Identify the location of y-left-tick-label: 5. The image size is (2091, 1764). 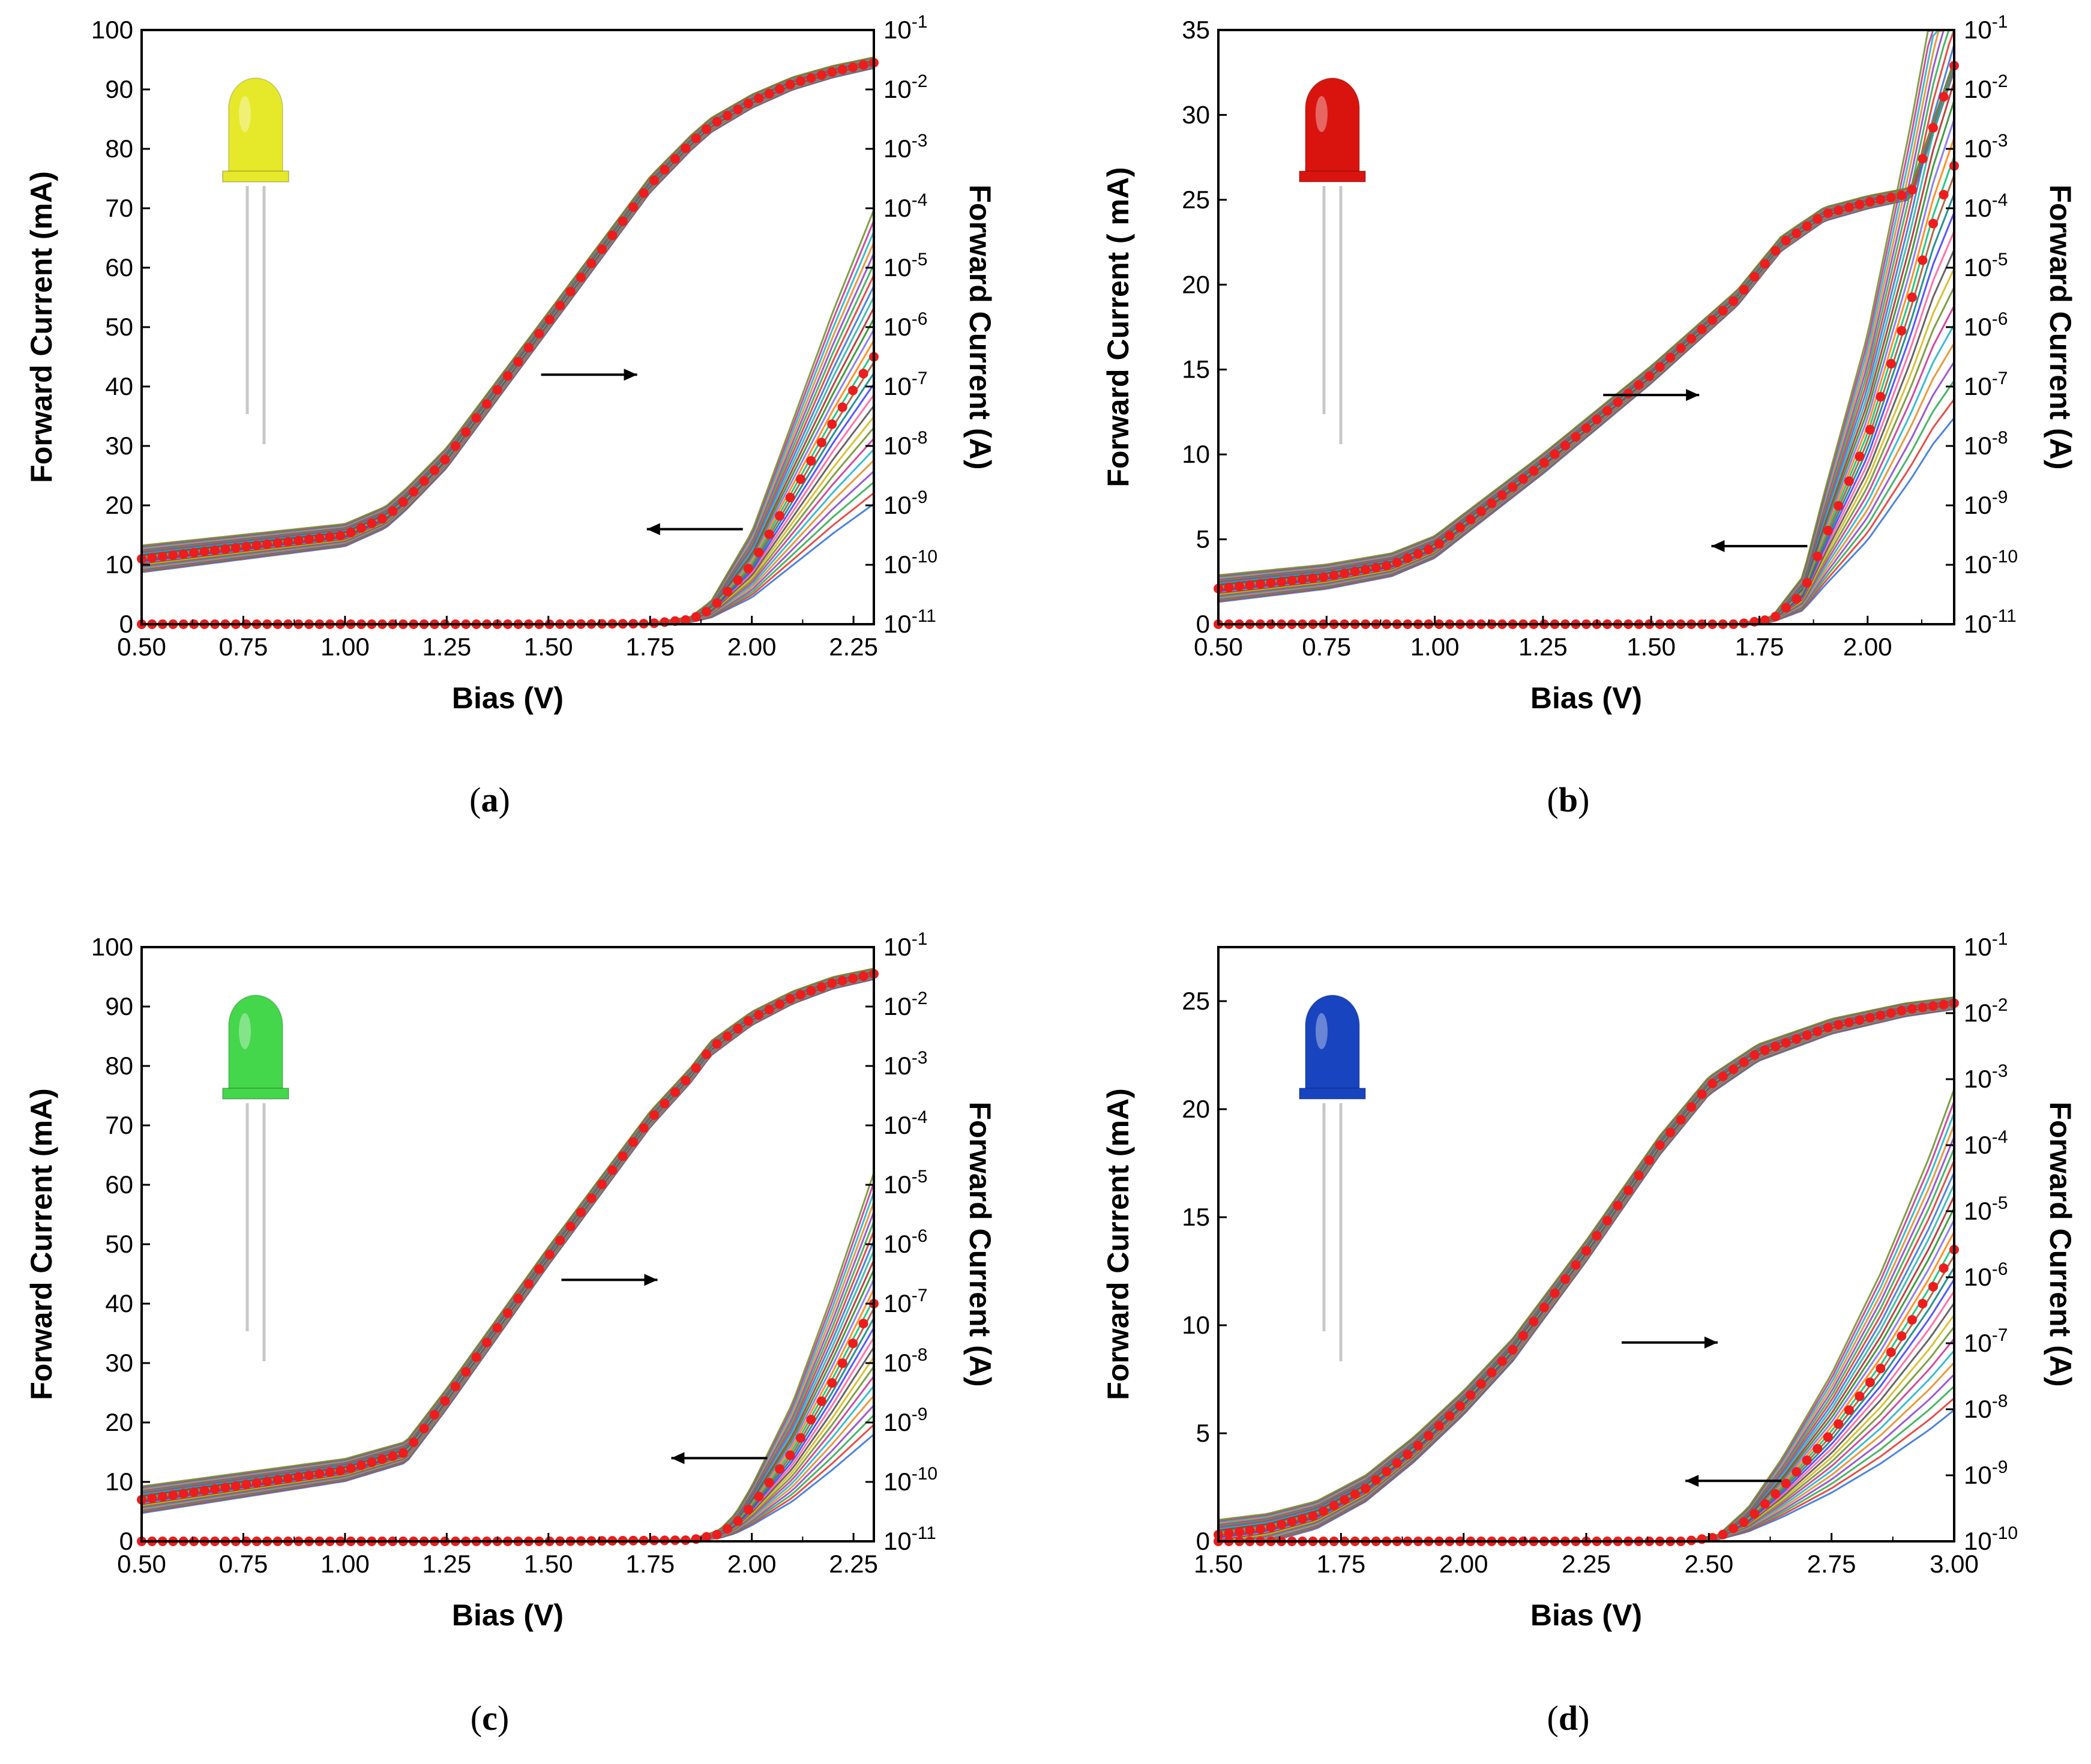
(1203, 1433).